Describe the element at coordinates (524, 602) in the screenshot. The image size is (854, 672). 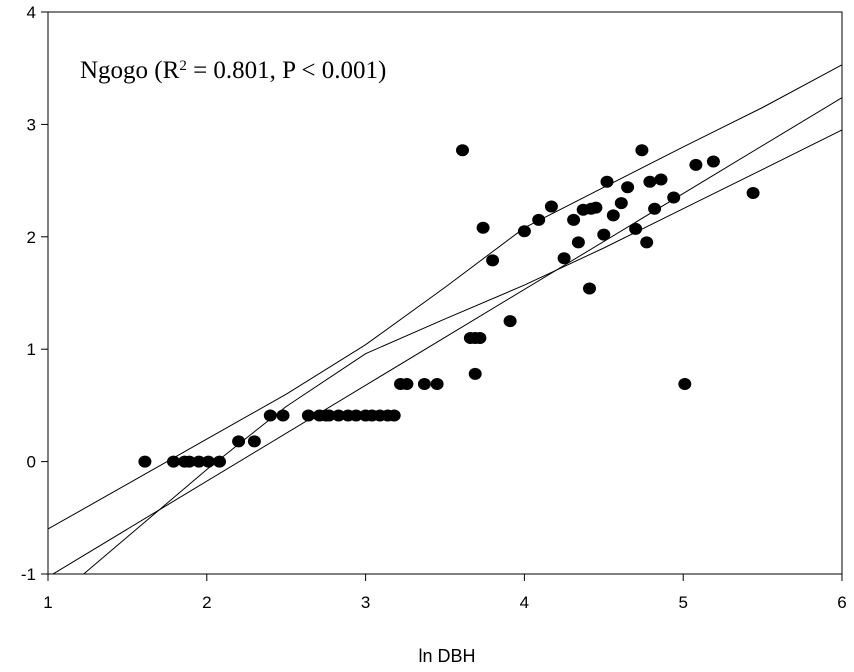
I see `x-tick-label: 4` at that location.